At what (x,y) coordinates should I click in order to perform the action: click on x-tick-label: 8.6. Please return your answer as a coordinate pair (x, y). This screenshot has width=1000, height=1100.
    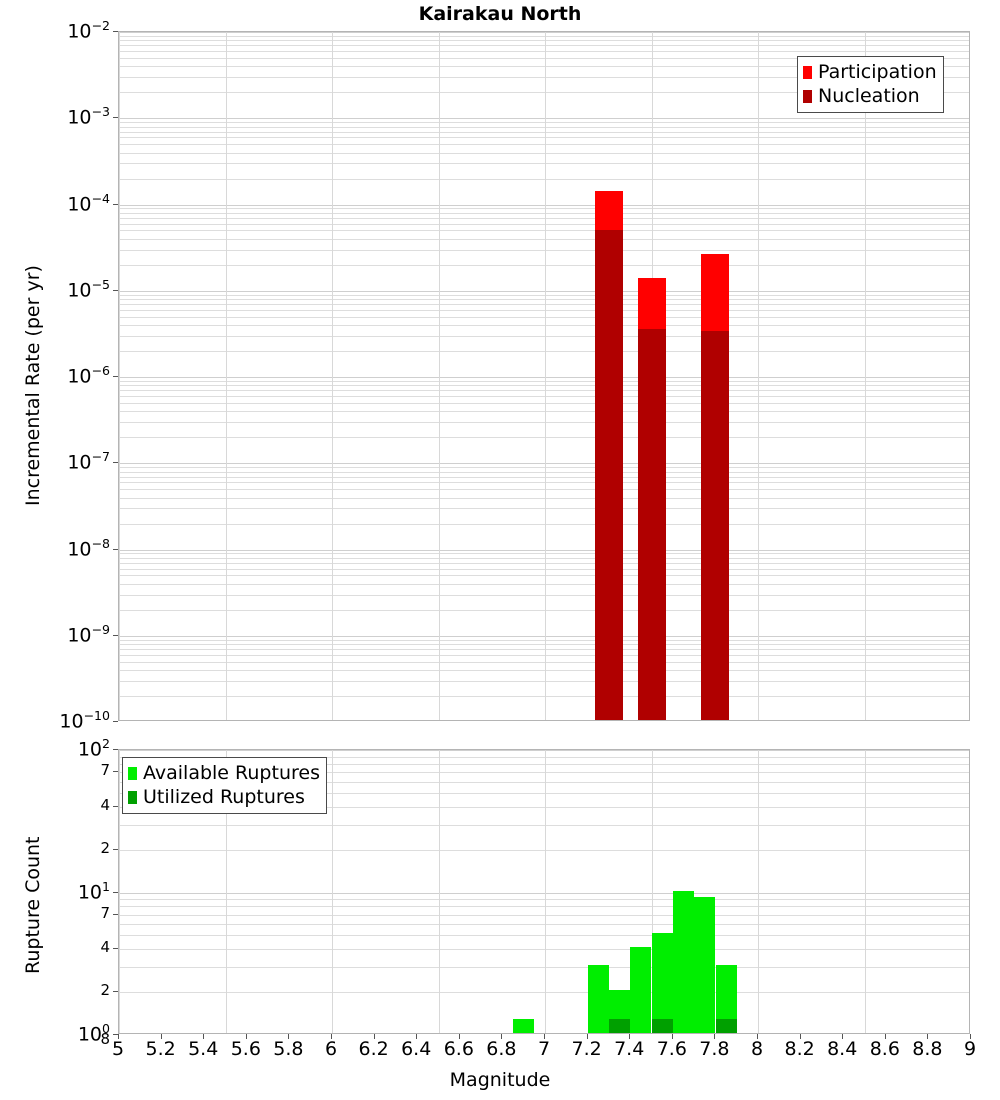
    Looking at the image, I should click on (884, 1049).